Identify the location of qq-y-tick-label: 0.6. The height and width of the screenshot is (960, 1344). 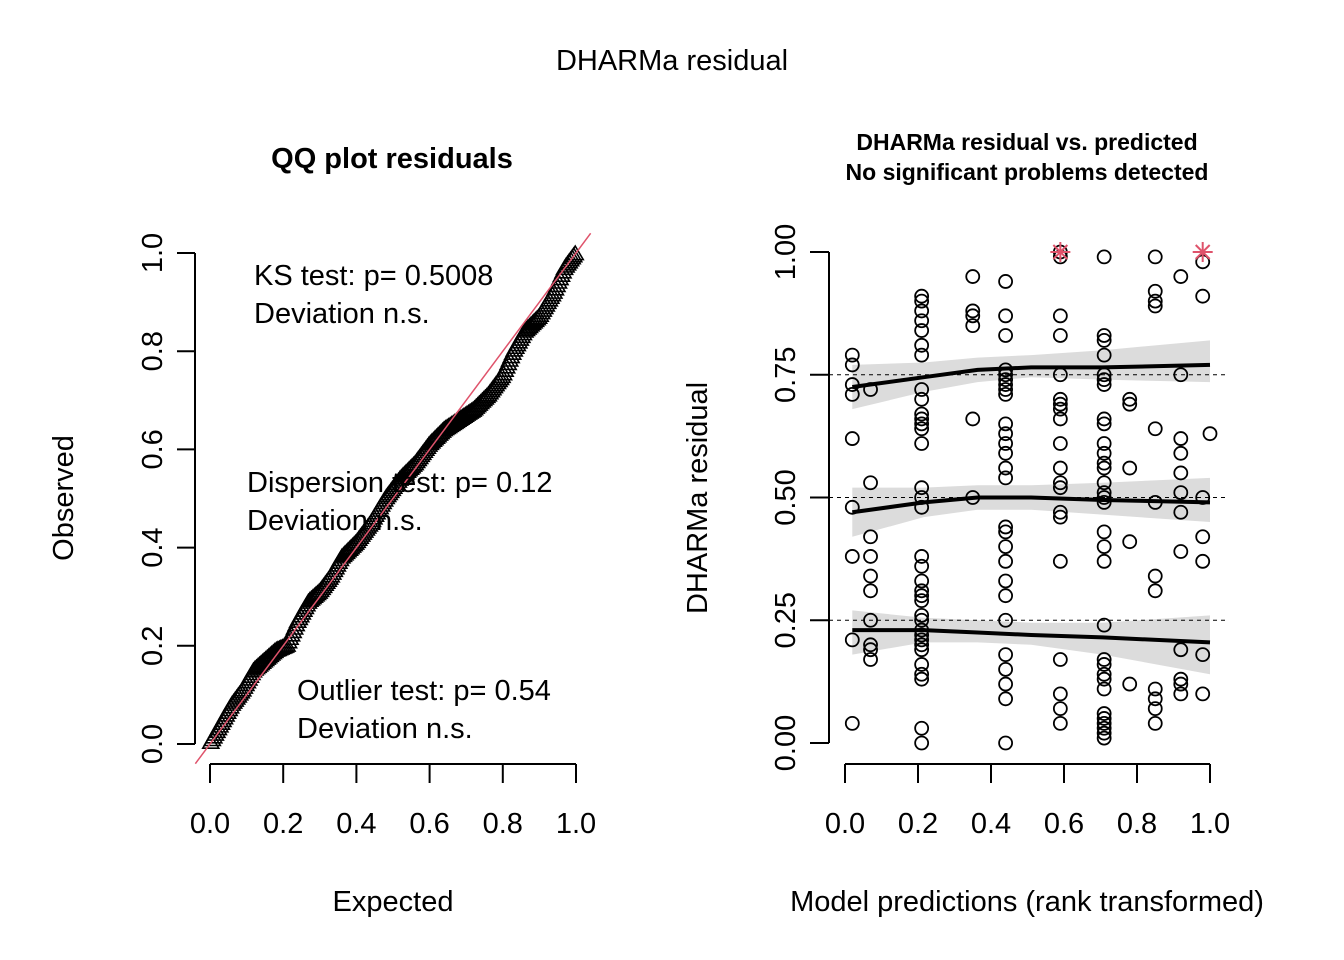
(153, 449).